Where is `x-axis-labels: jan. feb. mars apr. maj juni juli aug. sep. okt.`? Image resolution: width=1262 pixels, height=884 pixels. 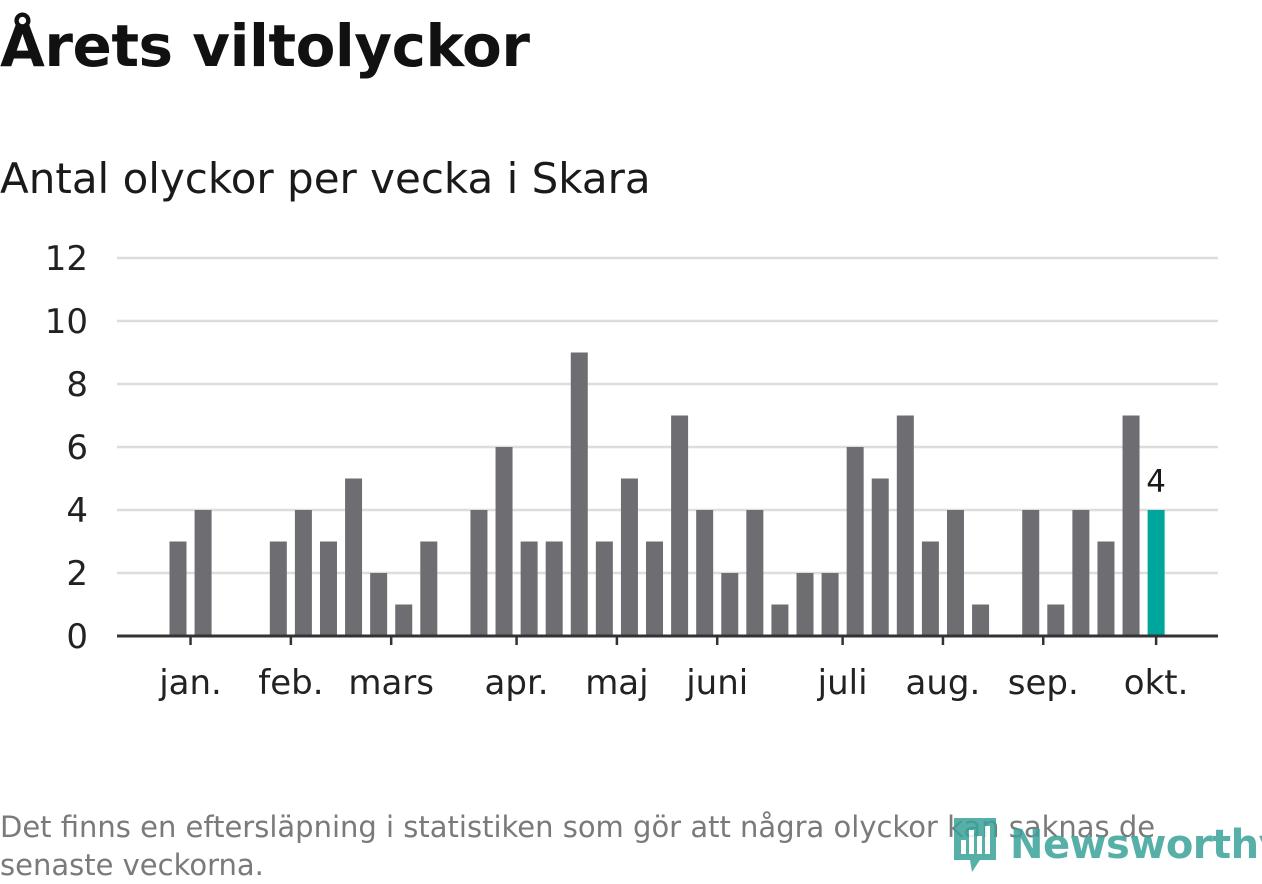
x-axis-labels: jan. feb. mars apr. maj juni juli aug. sep. okt. is located at coordinates (673, 683).